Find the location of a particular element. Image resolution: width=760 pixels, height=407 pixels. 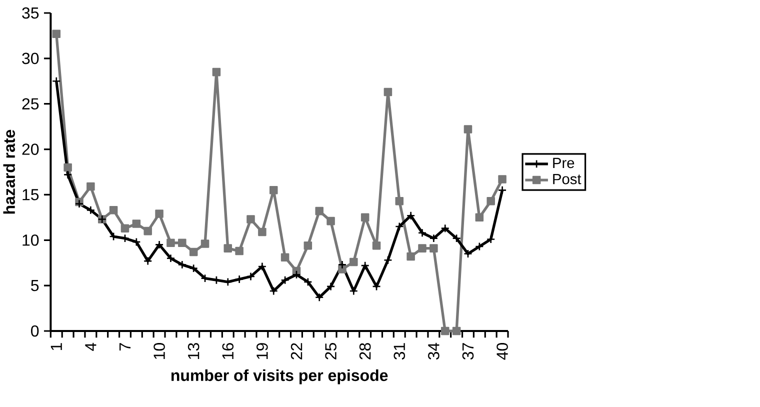

y-tick-label: 0 is located at coordinates (35, 331).